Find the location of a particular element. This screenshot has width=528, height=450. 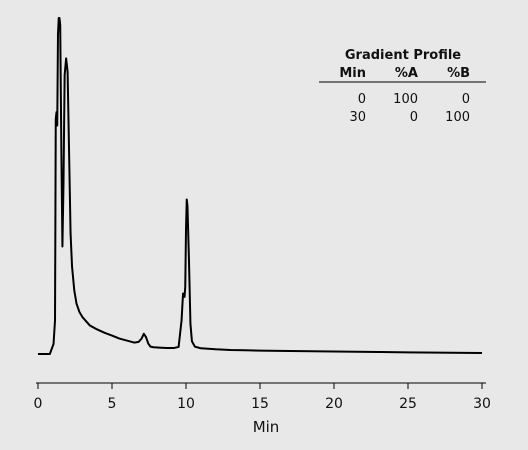

x-axis-ticks: 0 5 10 15 20 25 30 is located at coordinates (262, 397).